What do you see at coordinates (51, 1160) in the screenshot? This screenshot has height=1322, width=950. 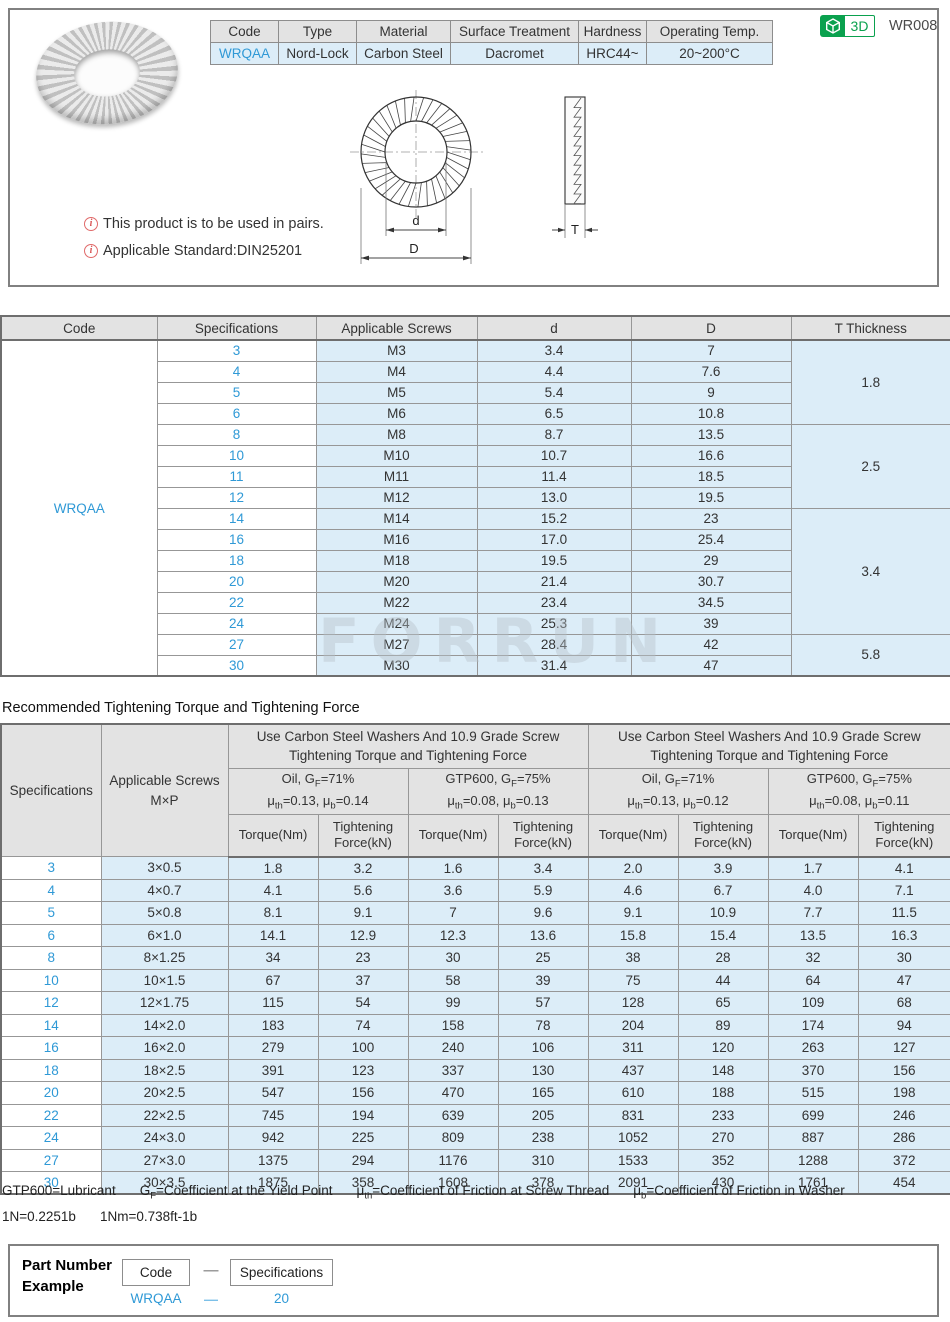 I see `torque-spec-cell: 27` at bounding box center [51, 1160].